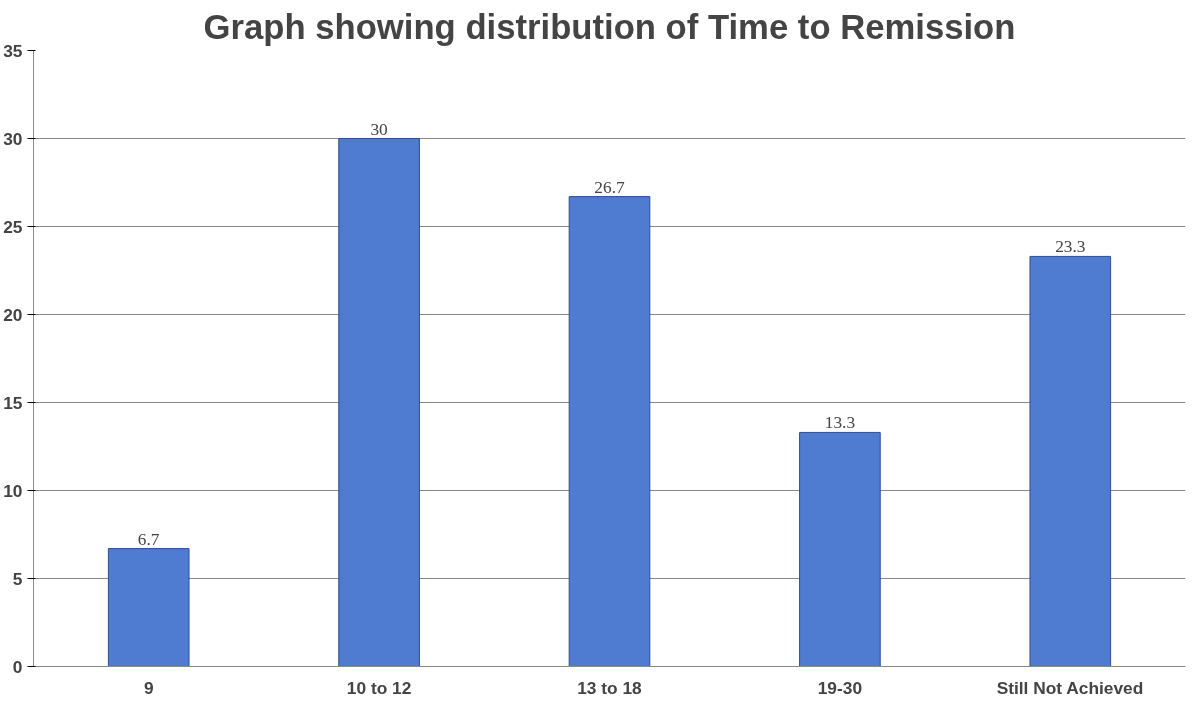 The image size is (1197, 706). What do you see at coordinates (379, 687) in the screenshot?
I see `x-tick-label: 10 to 12` at bounding box center [379, 687].